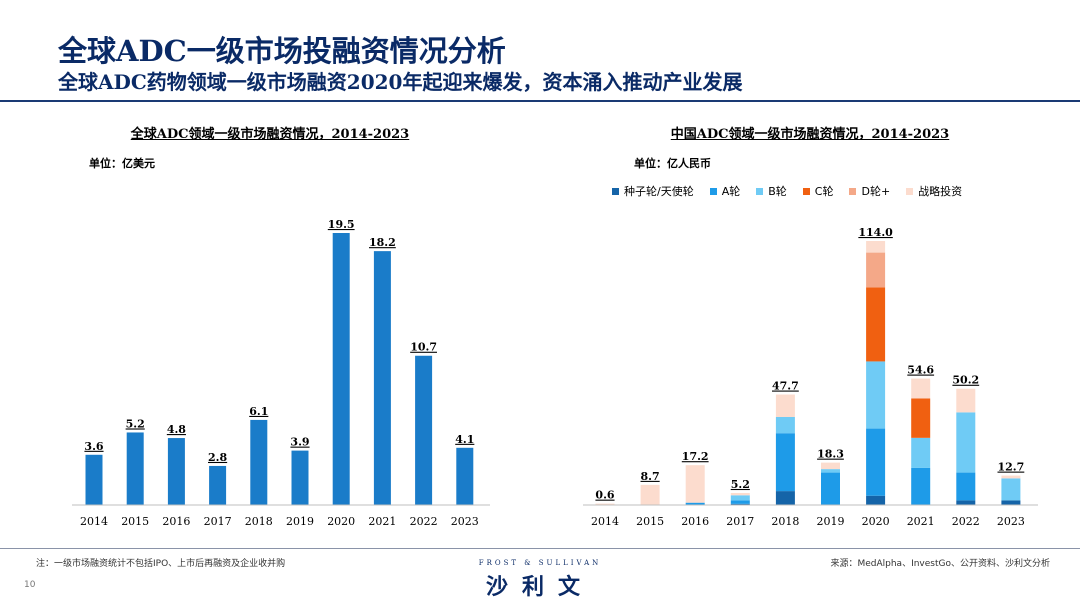 The image size is (1080, 606). What do you see at coordinates (161, 564) in the screenshot?
I see `footnote: 注：一级市场融资统计不包括IPO、上市后再融资及企业收并购` at bounding box center [161, 564].